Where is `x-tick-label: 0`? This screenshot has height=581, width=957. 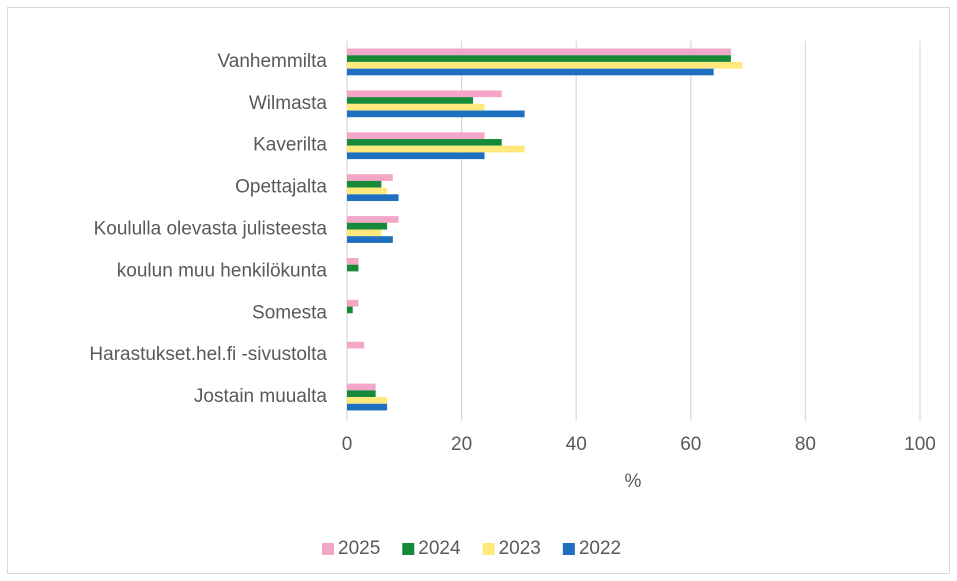 x-tick-label: 0 is located at coordinates (347, 444).